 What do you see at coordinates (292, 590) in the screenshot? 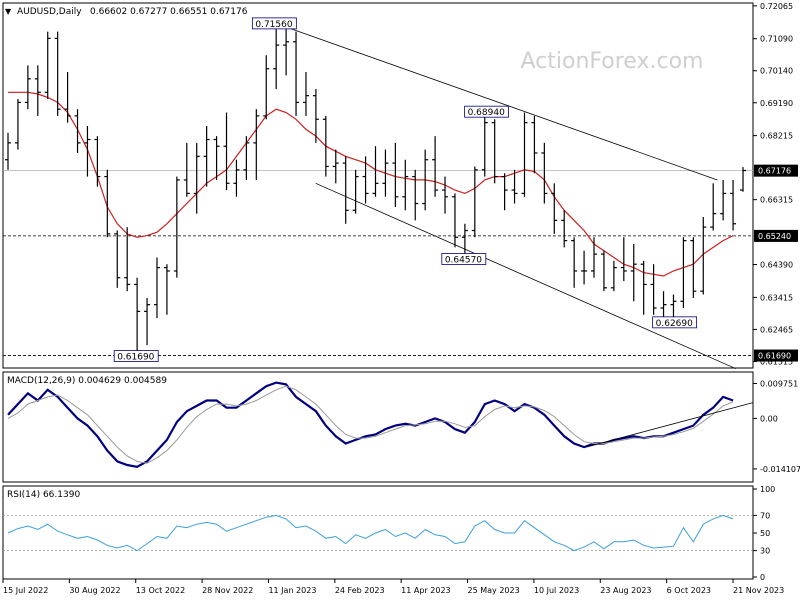
I see `date-tick-label: 11 Jan 2023` at bounding box center [292, 590].